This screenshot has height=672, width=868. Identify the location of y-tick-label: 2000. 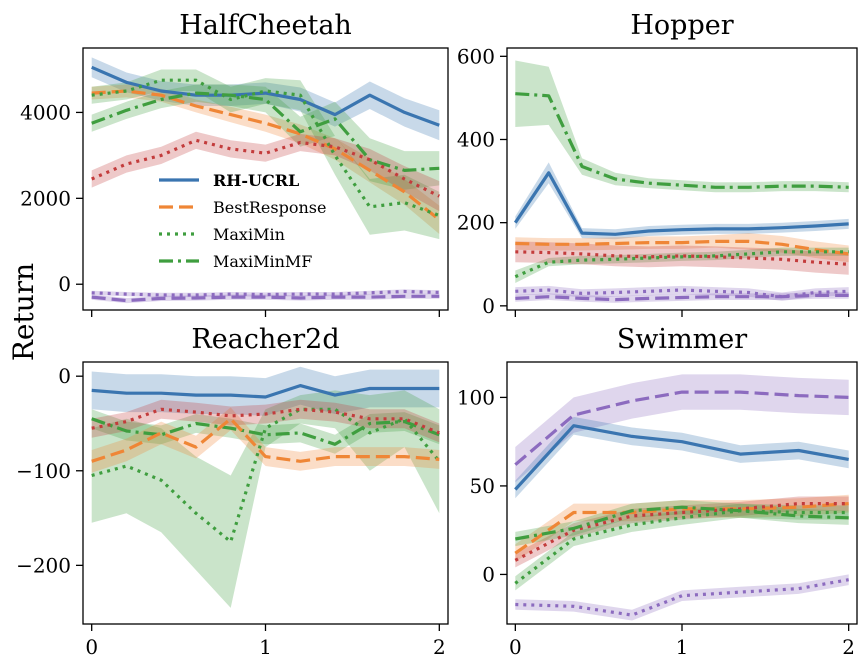
(45, 198).